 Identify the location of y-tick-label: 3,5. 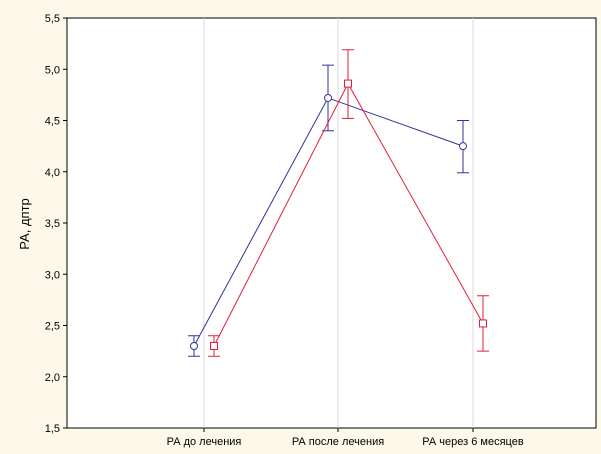
(52, 224).